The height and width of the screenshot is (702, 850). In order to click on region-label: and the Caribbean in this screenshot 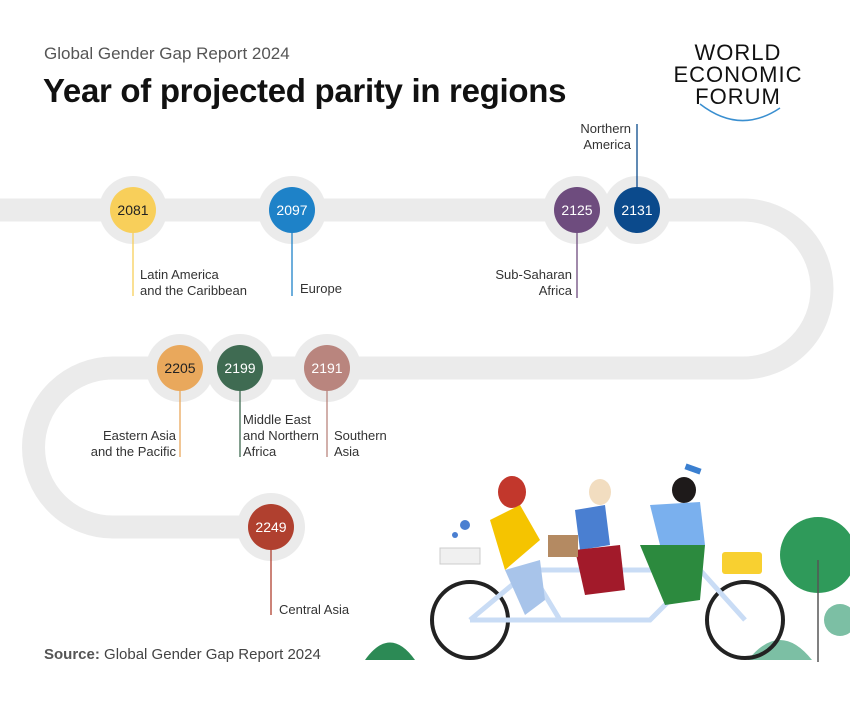, I will do `click(193, 290)`.